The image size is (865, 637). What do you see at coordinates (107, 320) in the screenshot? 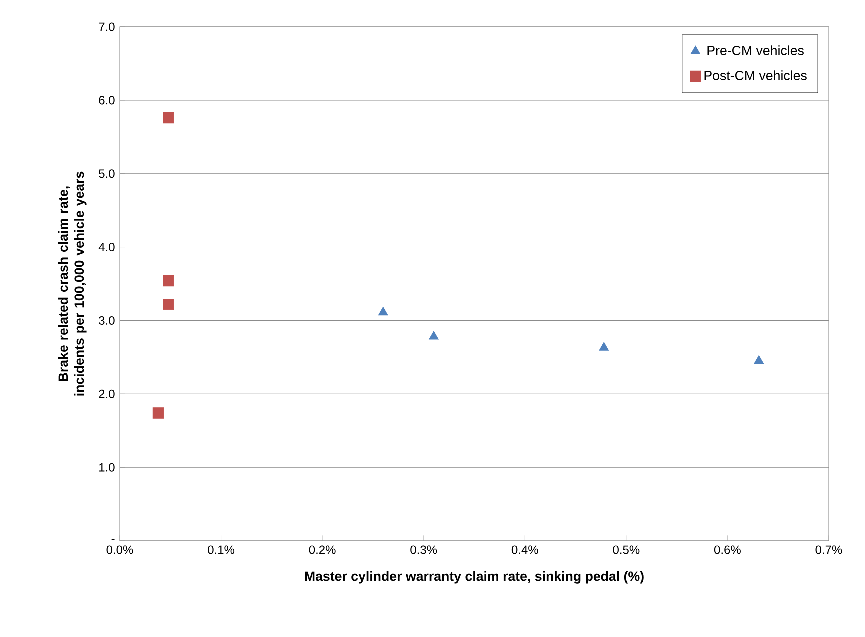
I see `y-tick-label: 3.0` at bounding box center [107, 320].